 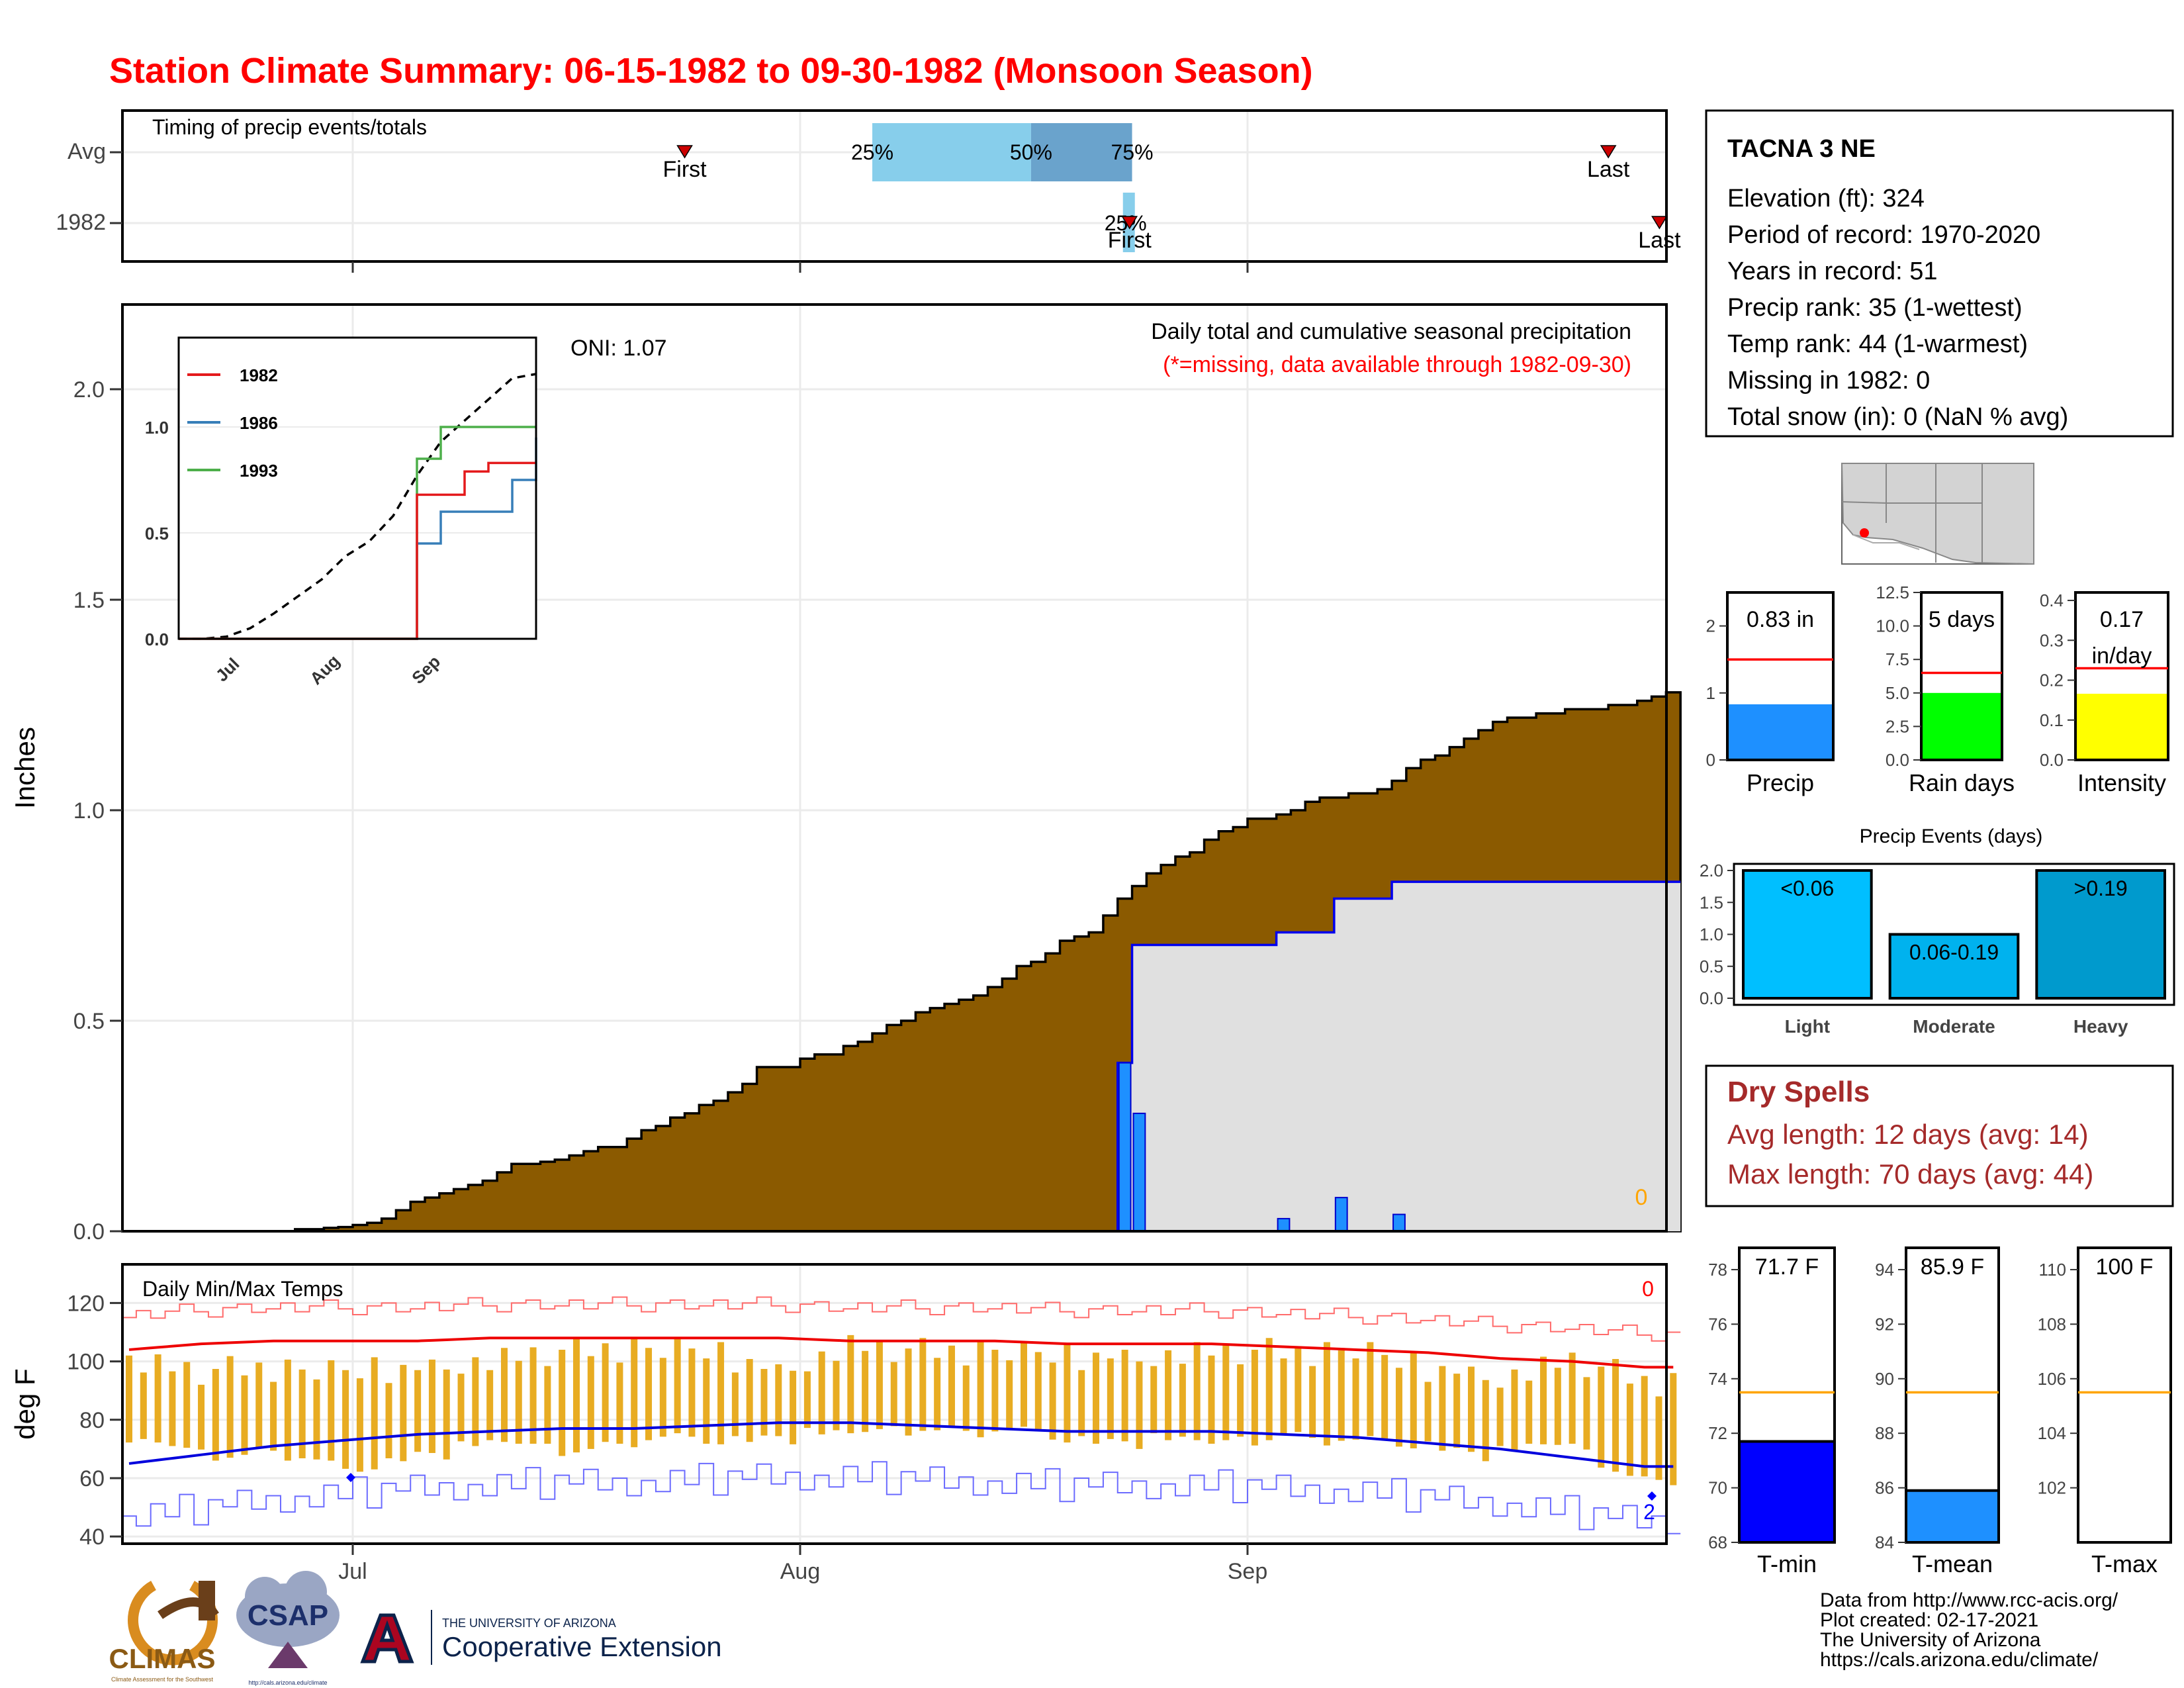 I want to click on events-tick-label: 1.5, so click(x=1712, y=902).